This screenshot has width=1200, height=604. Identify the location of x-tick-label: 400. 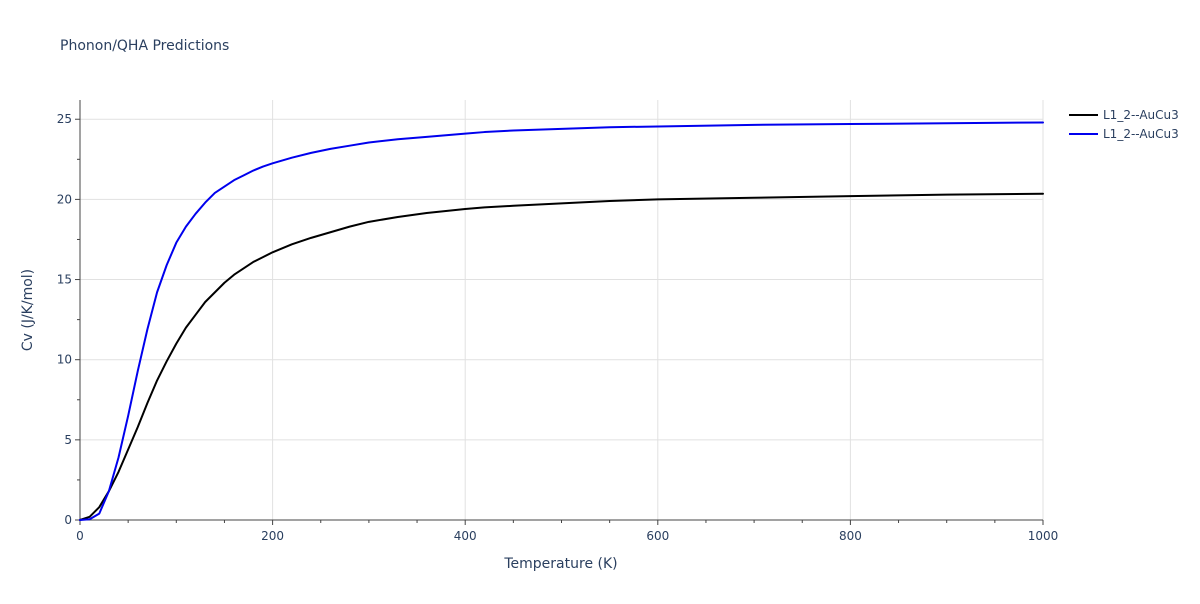
(465, 536).